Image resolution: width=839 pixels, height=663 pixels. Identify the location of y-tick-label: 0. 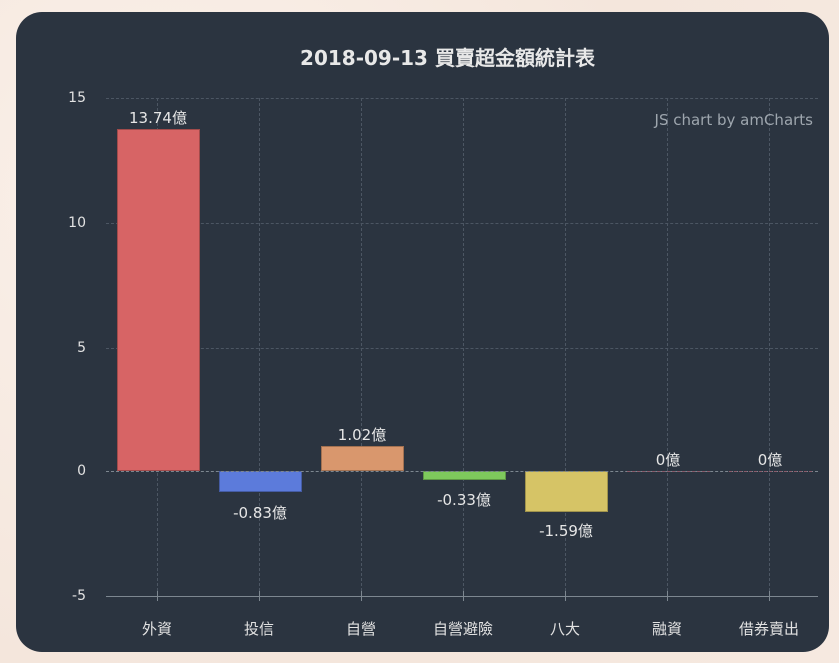
(81, 471).